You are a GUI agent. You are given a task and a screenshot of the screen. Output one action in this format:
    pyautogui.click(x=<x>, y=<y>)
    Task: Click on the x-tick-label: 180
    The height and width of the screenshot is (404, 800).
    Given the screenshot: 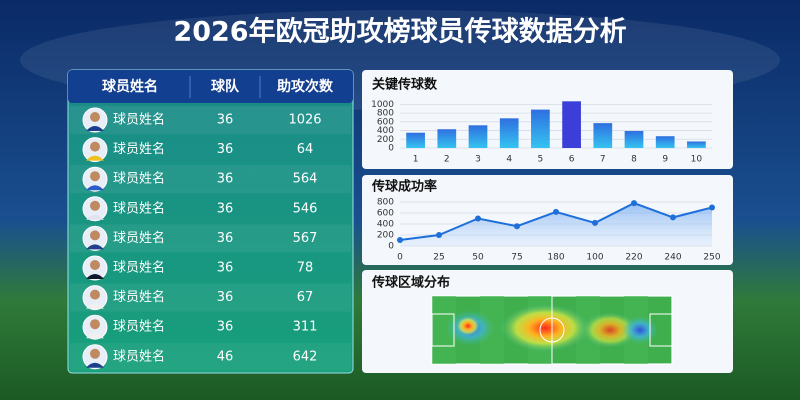 What is the action you would take?
    pyautogui.click(x=555, y=258)
    